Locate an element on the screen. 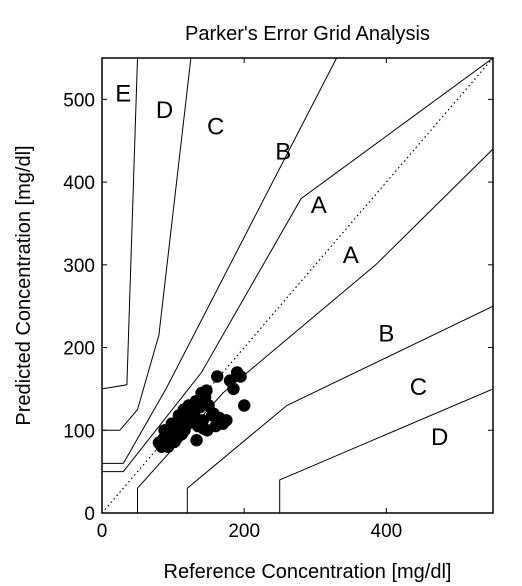 The image size is (522, 586). x-tick-label: 400 is located at coordinates (387, 531).